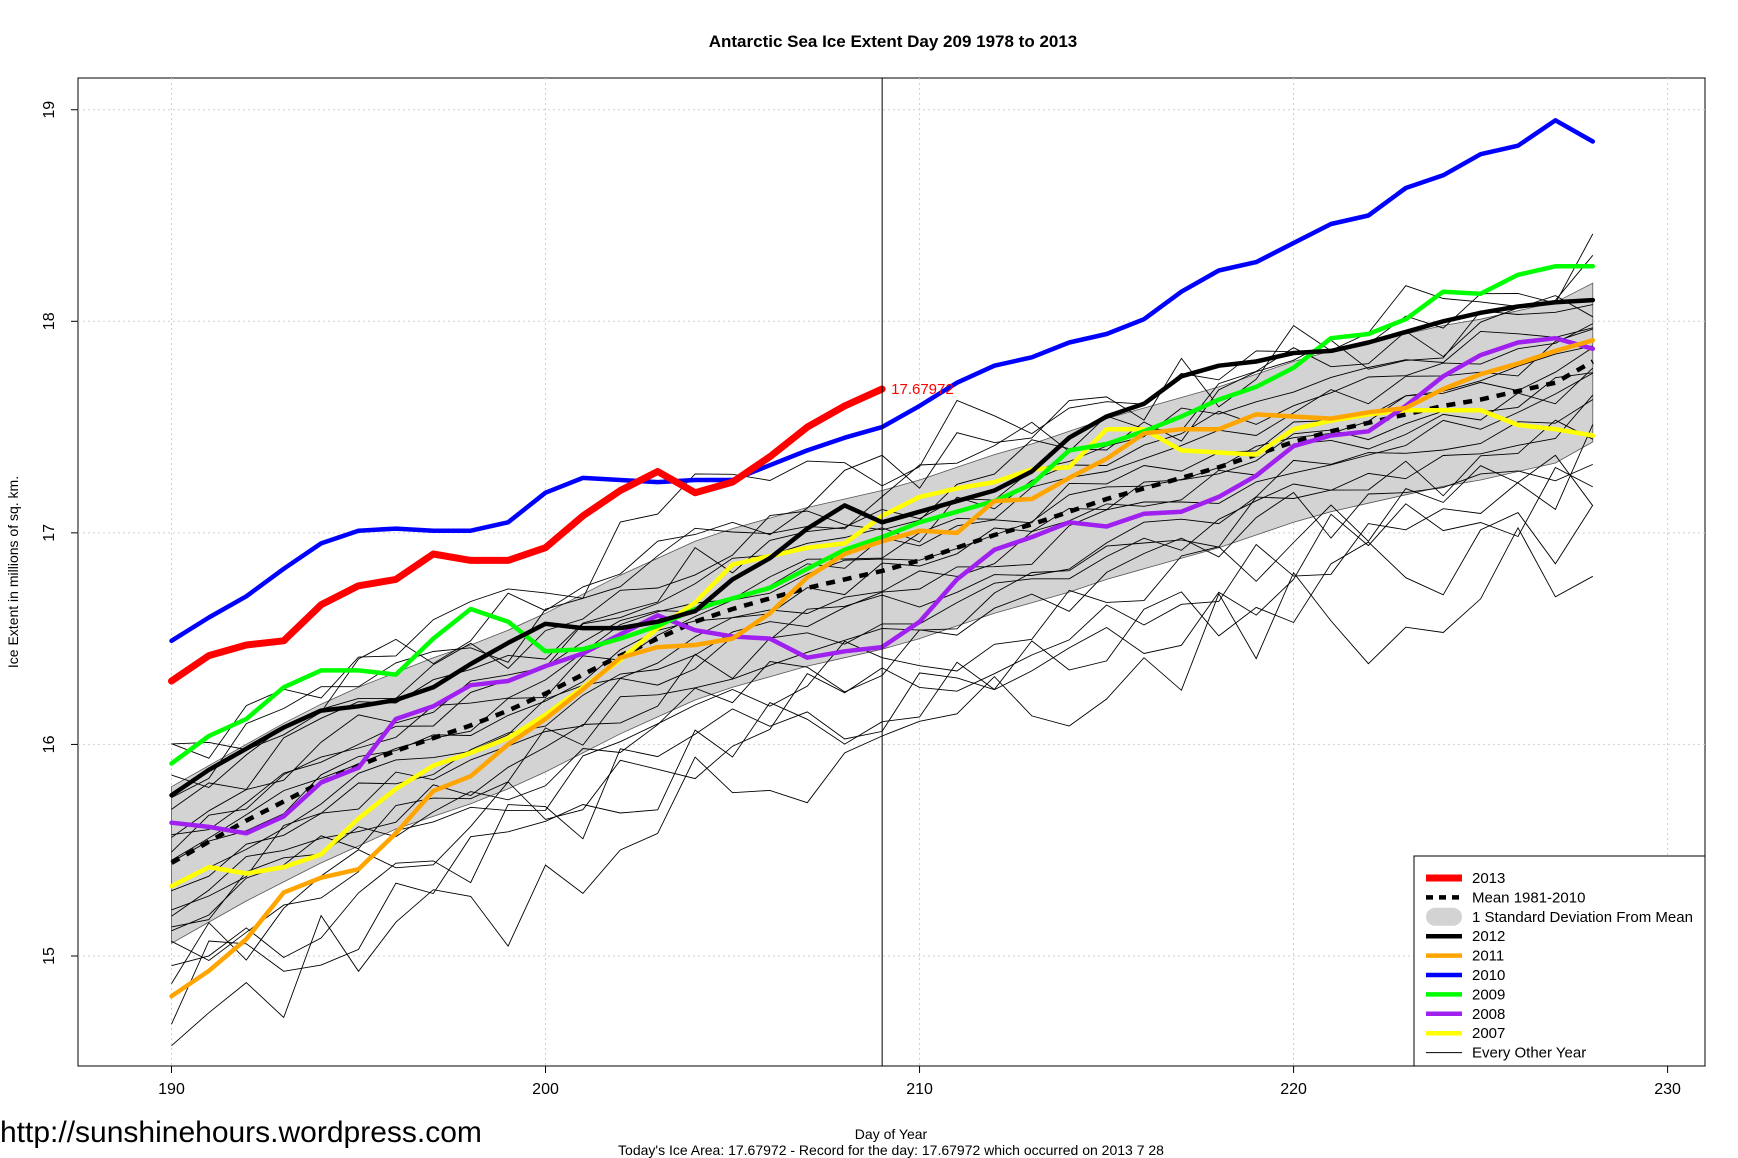 This screenshot has height=1158, width=1738. I want to click on series-line-2013, so click(527, 535).